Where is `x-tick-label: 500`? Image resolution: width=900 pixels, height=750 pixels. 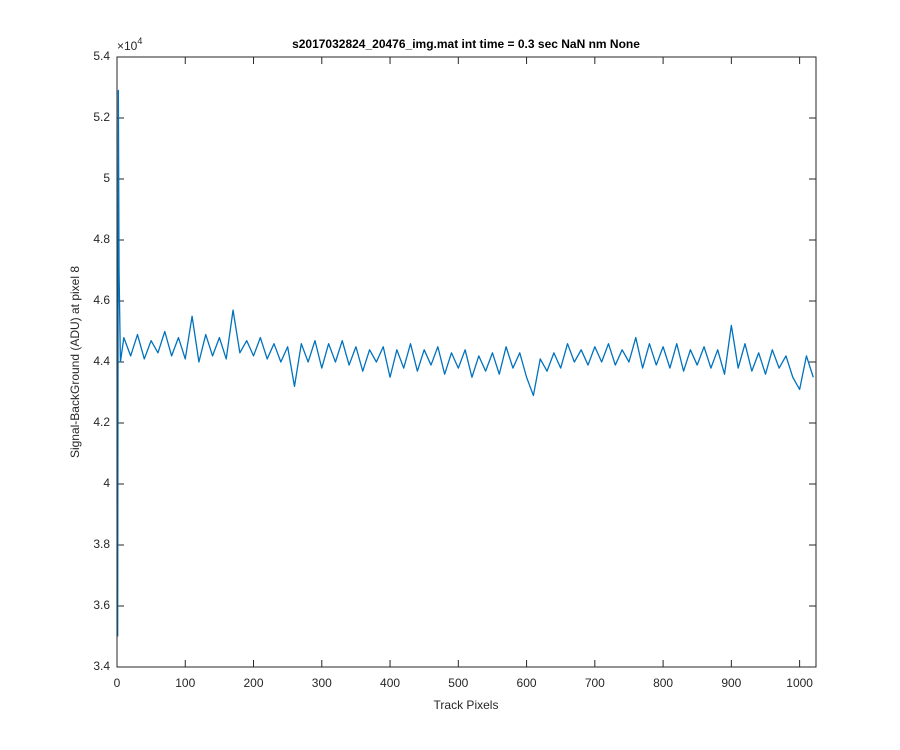
x-tick-label: 500 is located at coordinates (458, 683).